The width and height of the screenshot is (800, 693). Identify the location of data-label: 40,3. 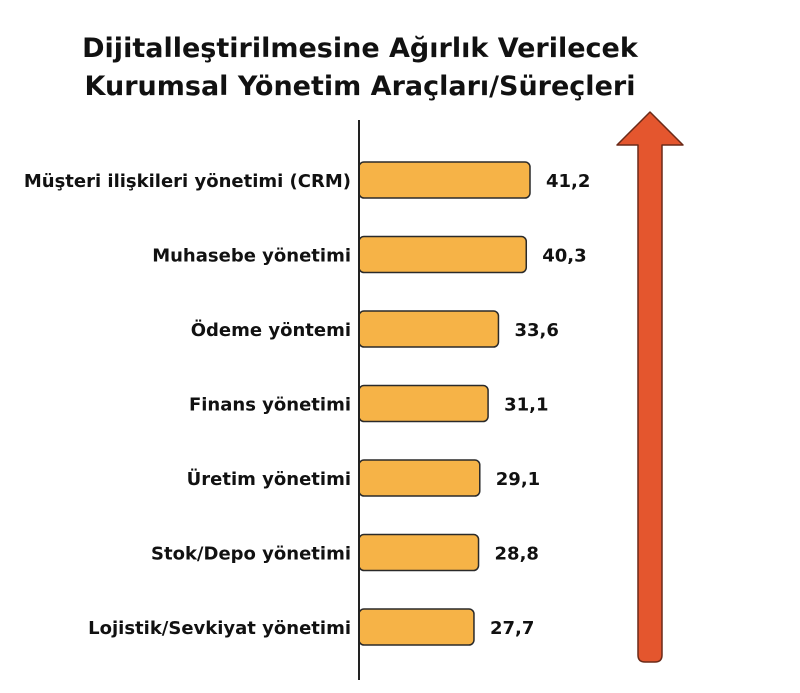
(564, 256).